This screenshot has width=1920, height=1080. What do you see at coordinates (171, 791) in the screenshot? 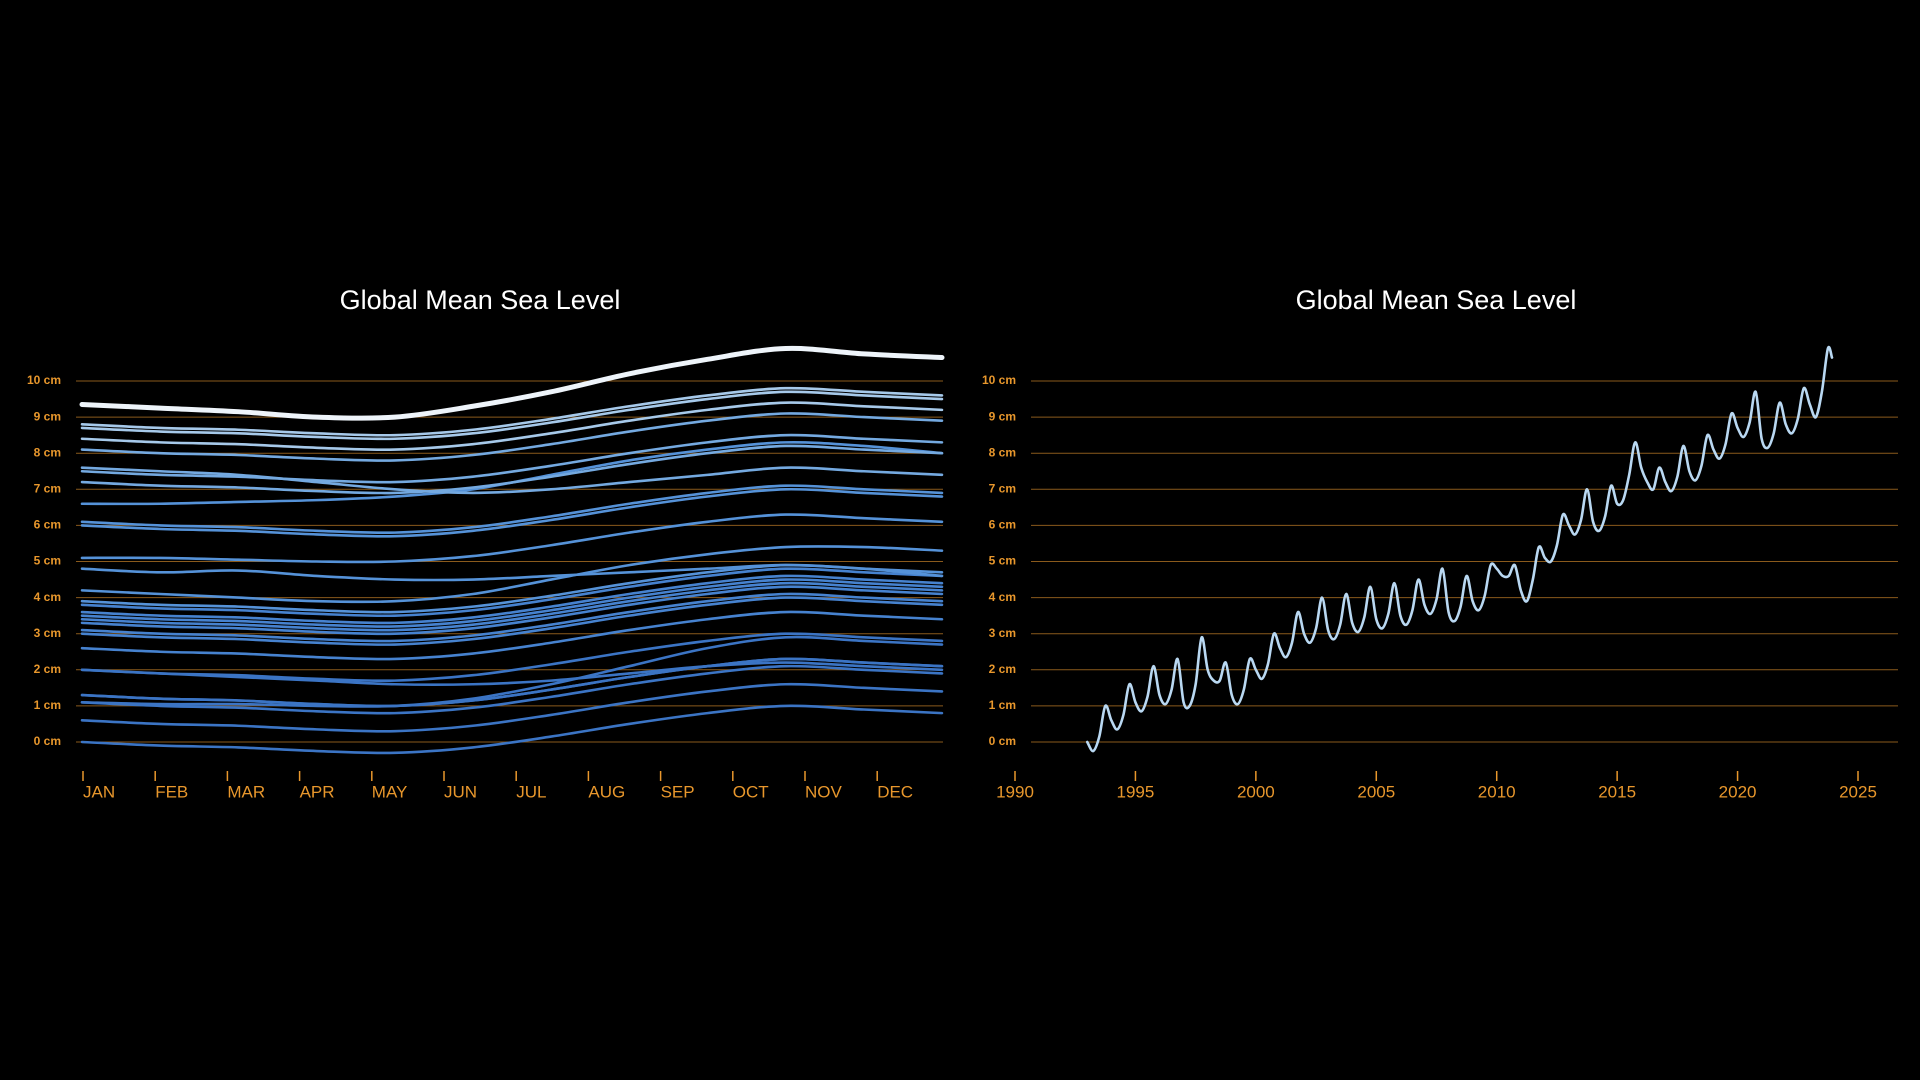
I see `x-tick-label: FEB` at bounding box center [171, 791].